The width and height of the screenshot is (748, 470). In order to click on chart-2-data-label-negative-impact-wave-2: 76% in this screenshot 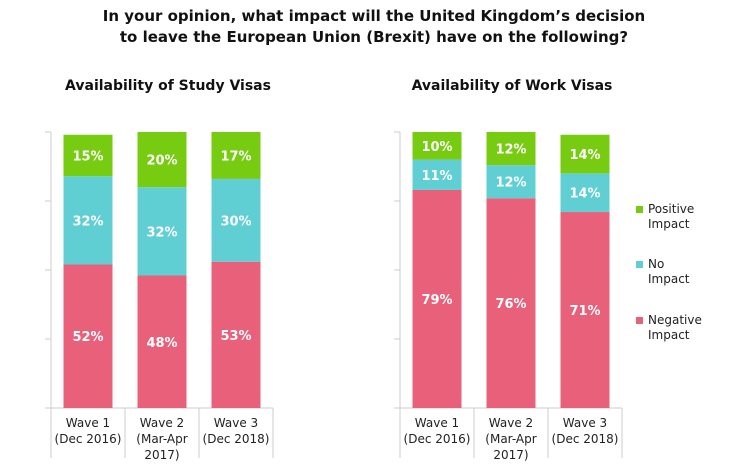, I will do `click(510, 304)`.